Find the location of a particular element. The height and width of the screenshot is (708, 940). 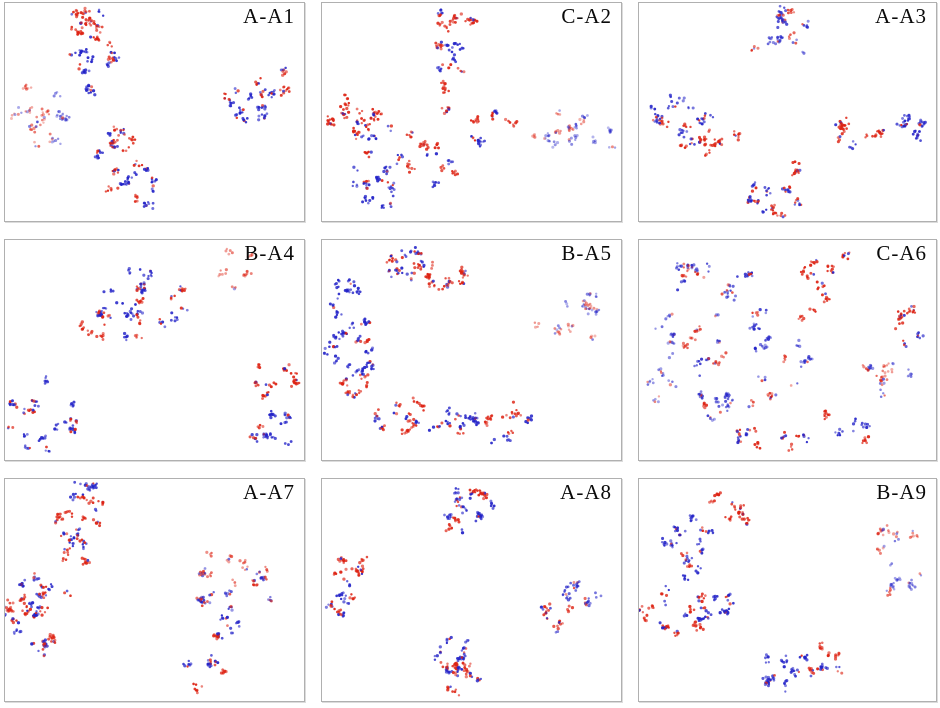

scatter-panel-a-a1: A-A1 is located at coordinates (154, 112).